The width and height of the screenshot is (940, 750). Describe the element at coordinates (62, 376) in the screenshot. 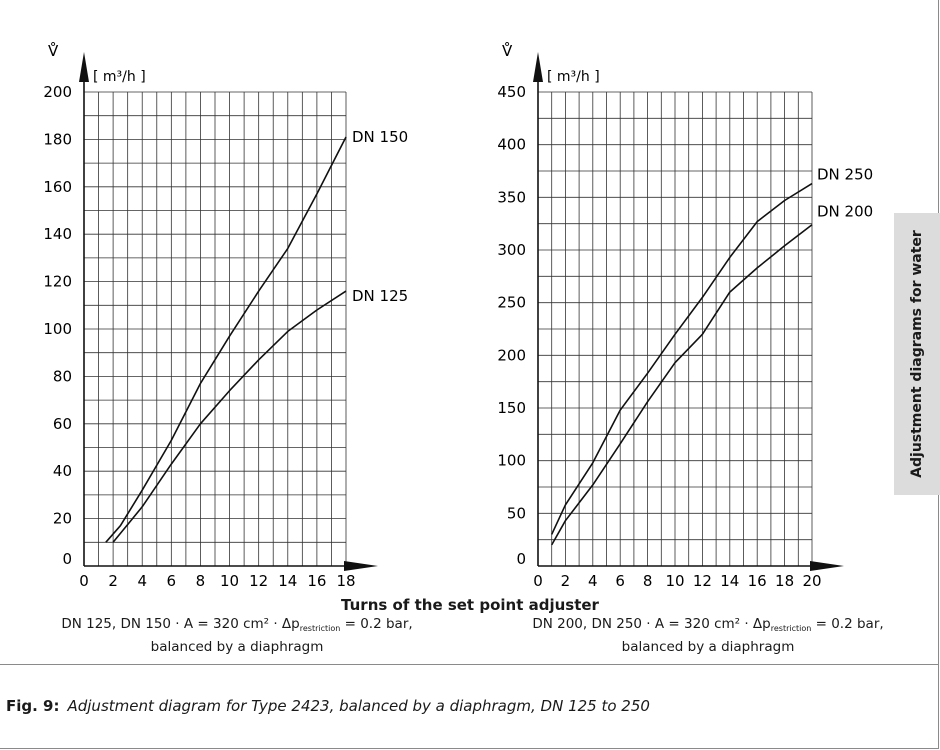

I see `y-tick-label: 80` at that location.